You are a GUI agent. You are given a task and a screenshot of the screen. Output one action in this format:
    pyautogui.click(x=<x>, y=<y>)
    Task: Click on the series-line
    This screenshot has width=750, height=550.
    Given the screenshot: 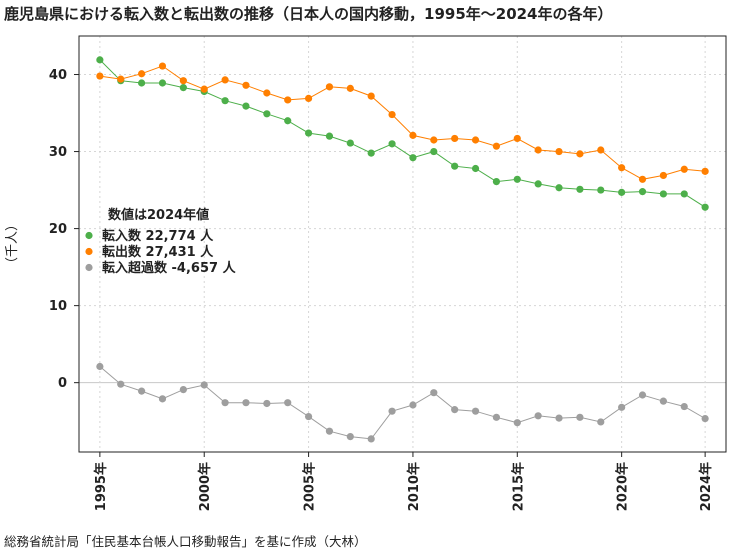 What is the action you would take?
    pyautogui.click(x=402, y=403)
    